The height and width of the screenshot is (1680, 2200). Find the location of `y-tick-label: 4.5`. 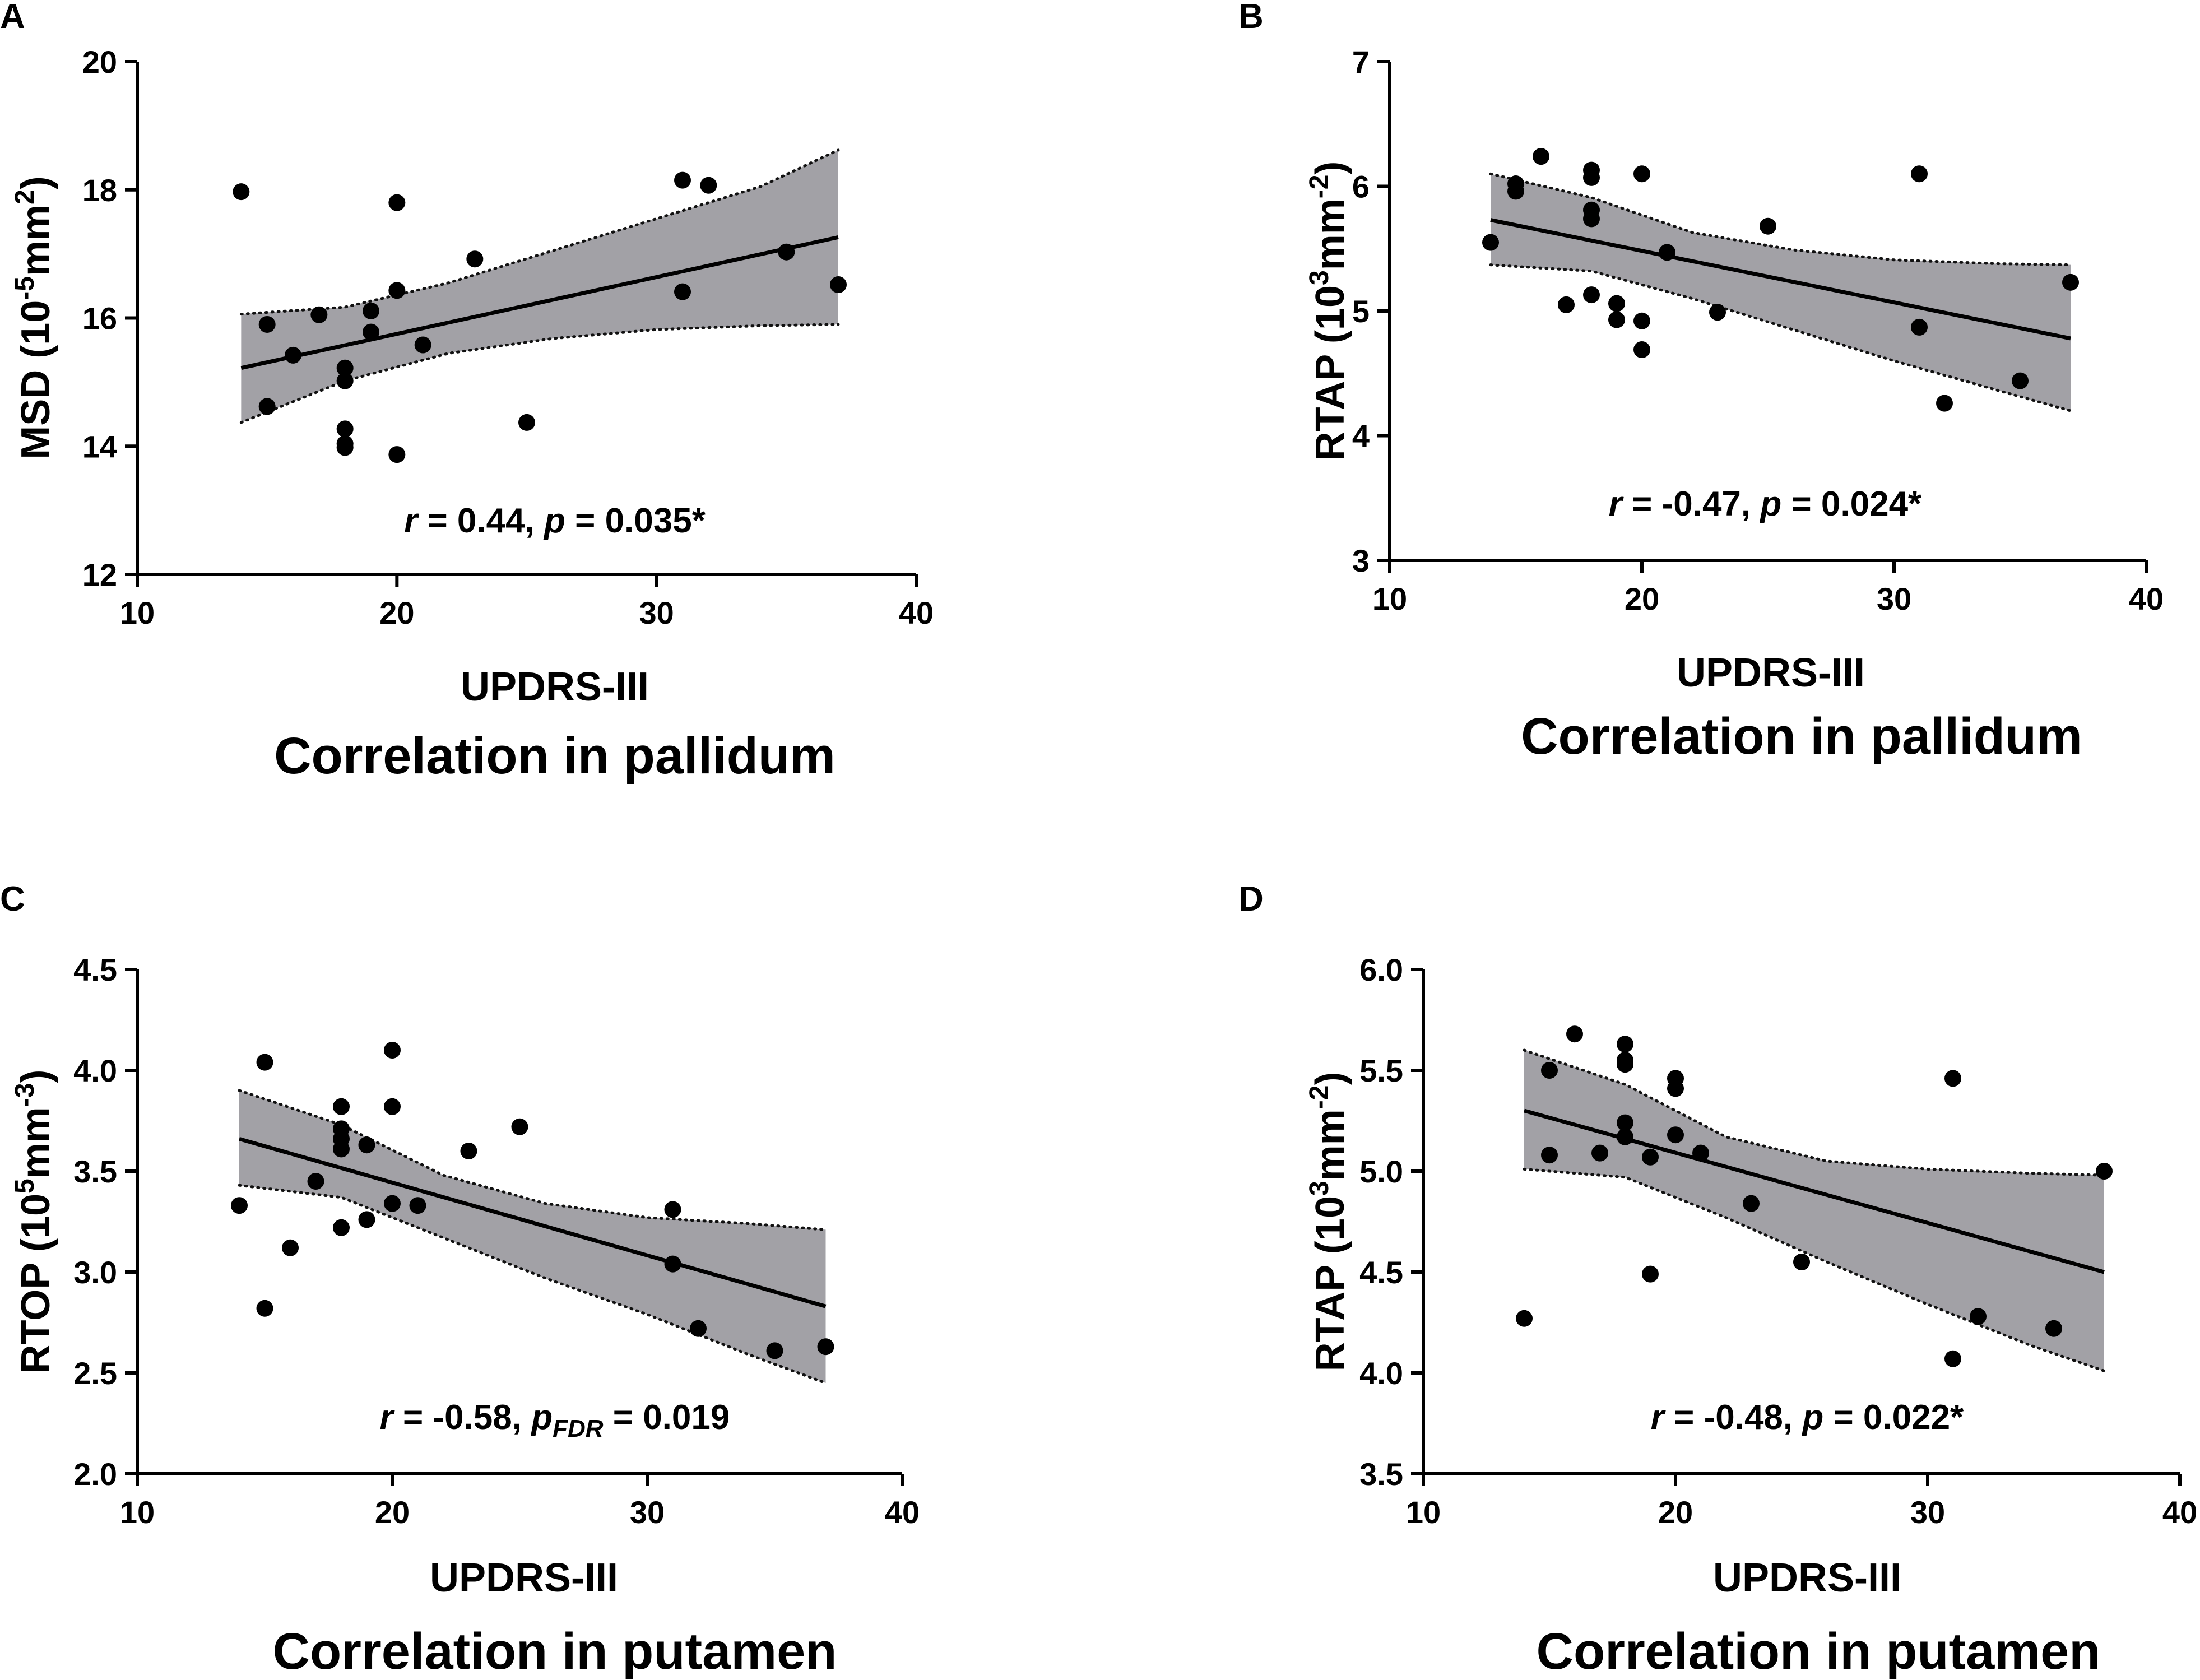

y-tick-label: 4.5 is located at coordinates (1381, 1272).